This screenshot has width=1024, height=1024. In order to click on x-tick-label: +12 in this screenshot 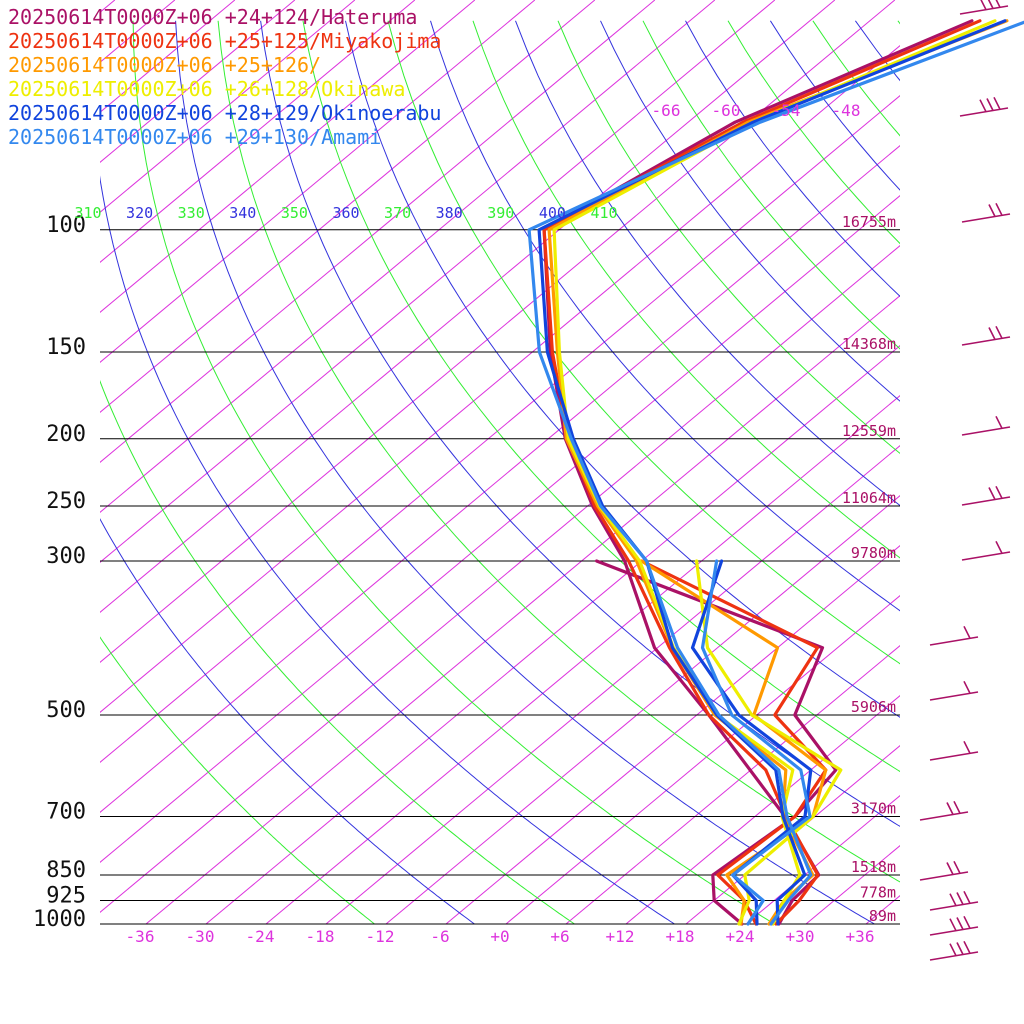, I will do `click(620, 936)`.